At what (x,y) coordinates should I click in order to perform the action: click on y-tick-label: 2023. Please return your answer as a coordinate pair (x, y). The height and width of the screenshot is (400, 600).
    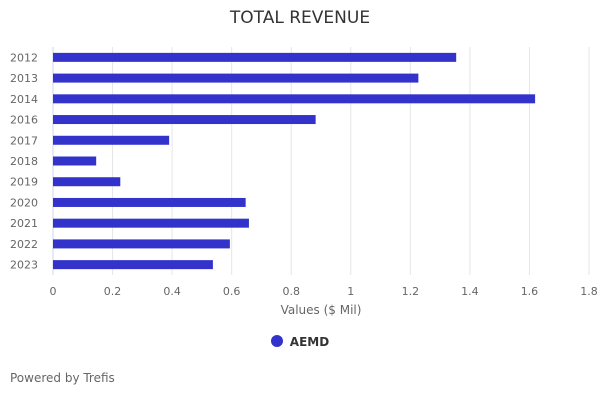
    Looking at the image, I should click on (24, 265).